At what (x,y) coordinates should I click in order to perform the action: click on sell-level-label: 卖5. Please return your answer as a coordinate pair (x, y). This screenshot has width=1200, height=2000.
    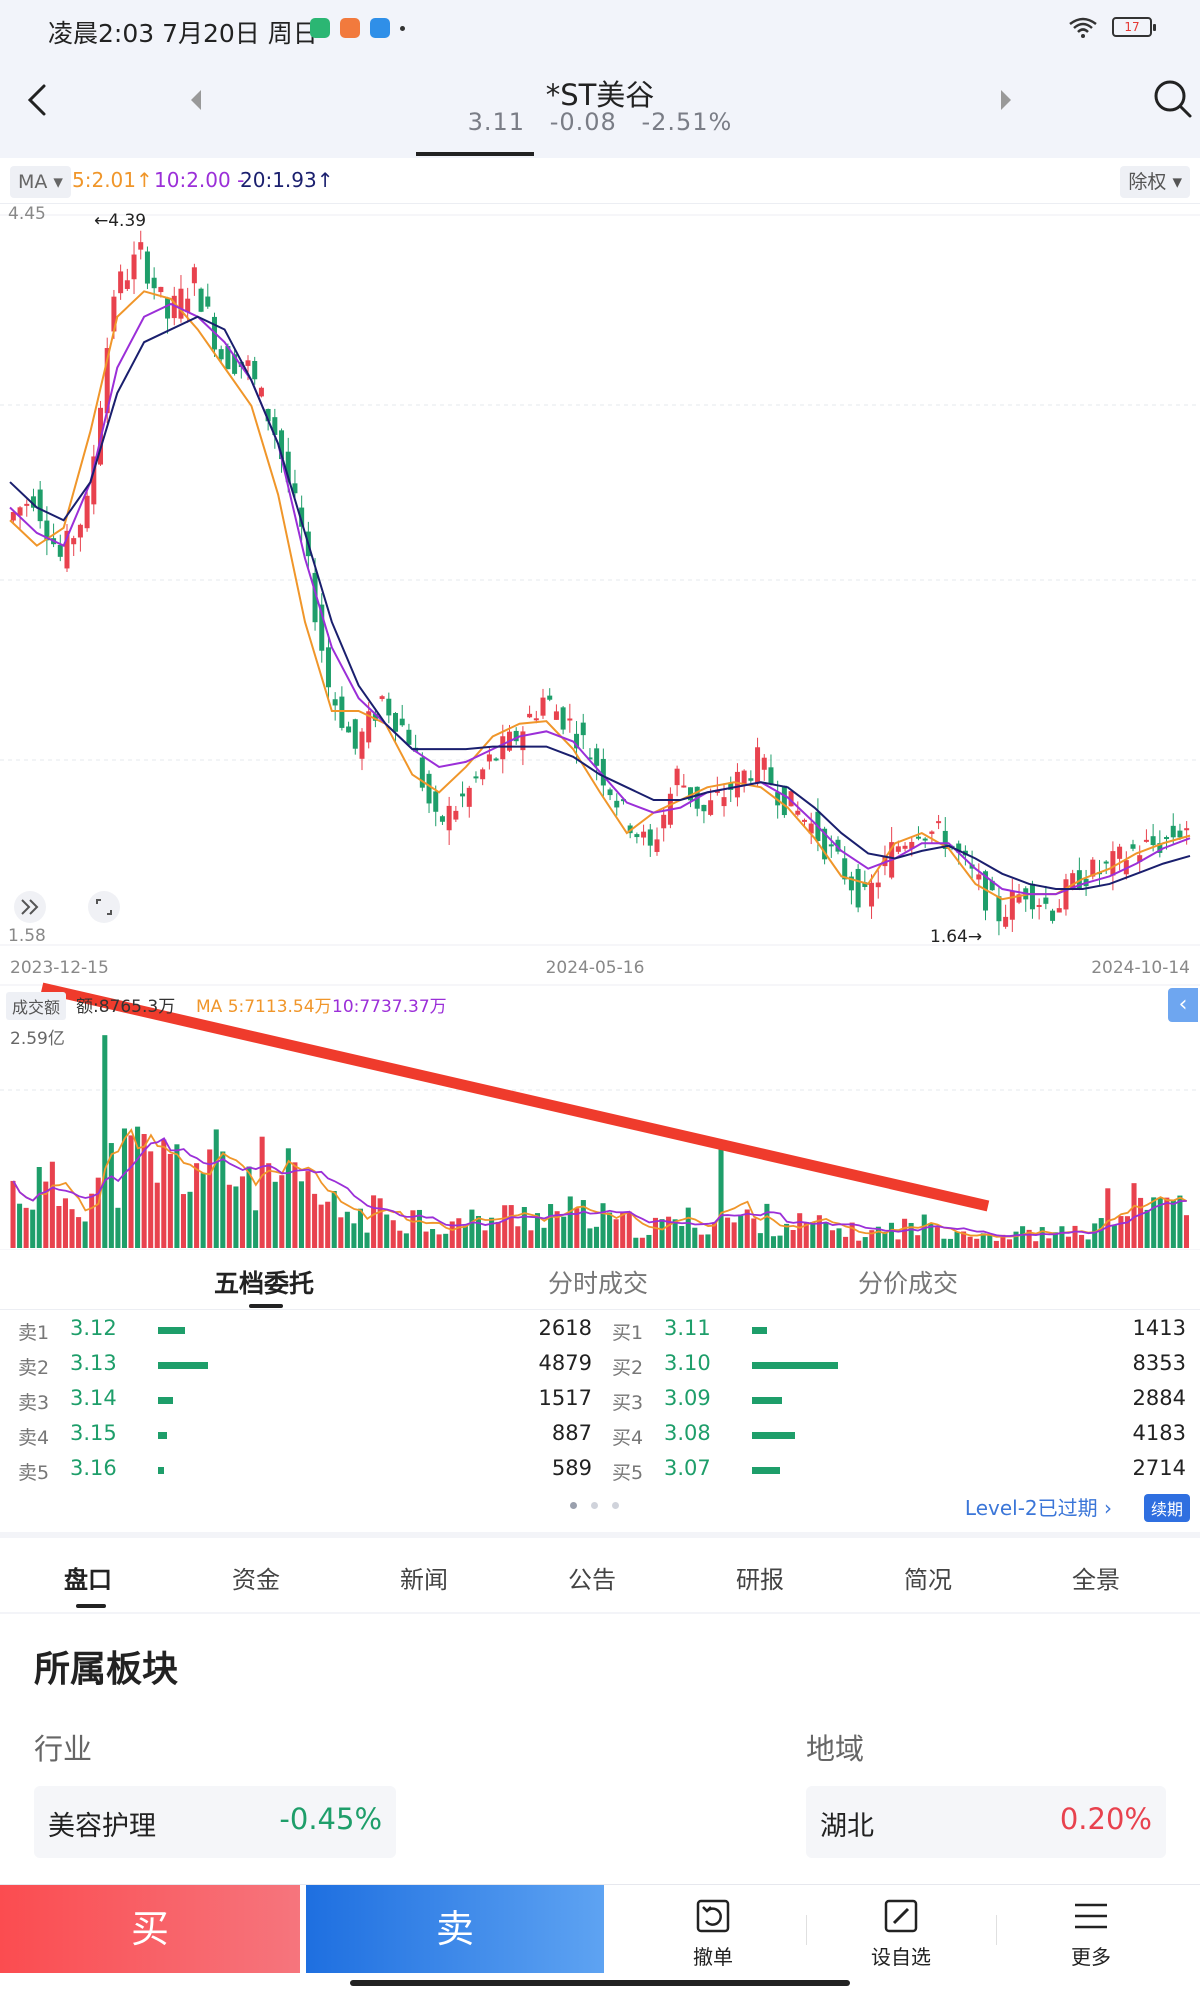
    Looking at the image, I should click on (34, 1473).